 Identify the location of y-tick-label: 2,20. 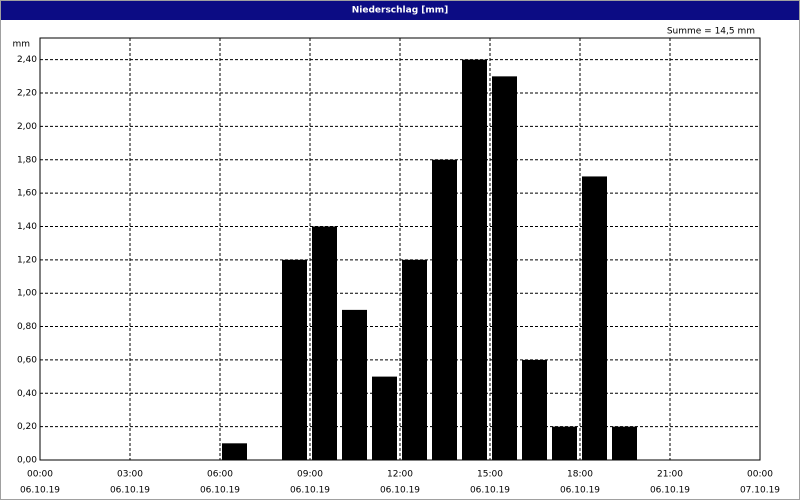
(27, 94).